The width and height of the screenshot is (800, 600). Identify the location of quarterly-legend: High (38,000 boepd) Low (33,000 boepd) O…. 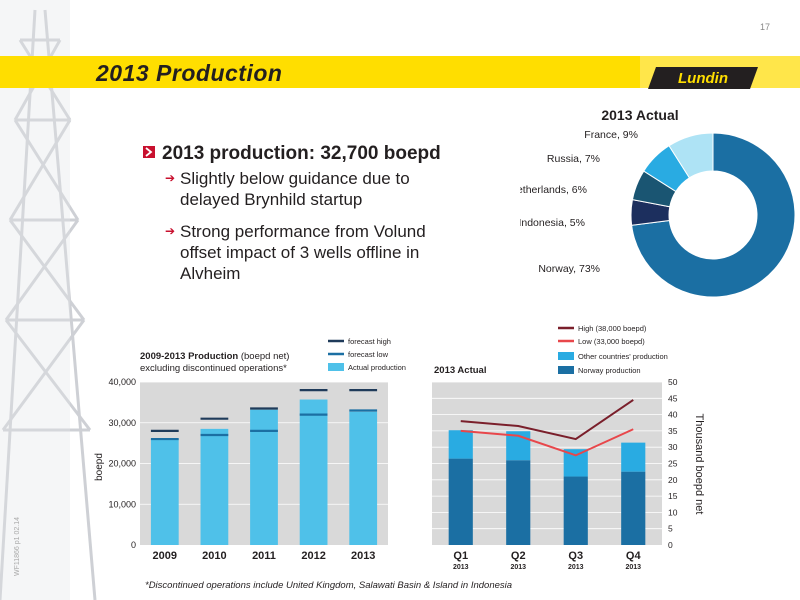
(613, 349).